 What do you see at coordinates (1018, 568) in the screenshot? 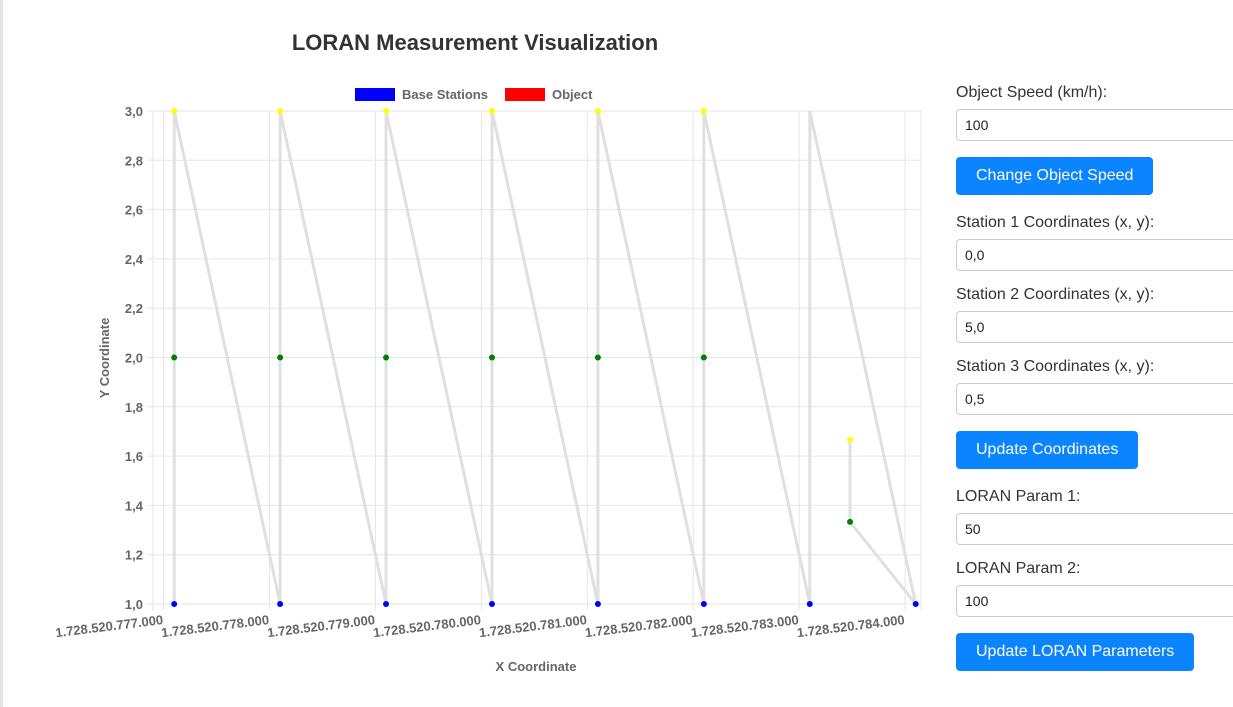
I see `param2-label: LORAN Param 2:` at bounding box center [1018, 568].